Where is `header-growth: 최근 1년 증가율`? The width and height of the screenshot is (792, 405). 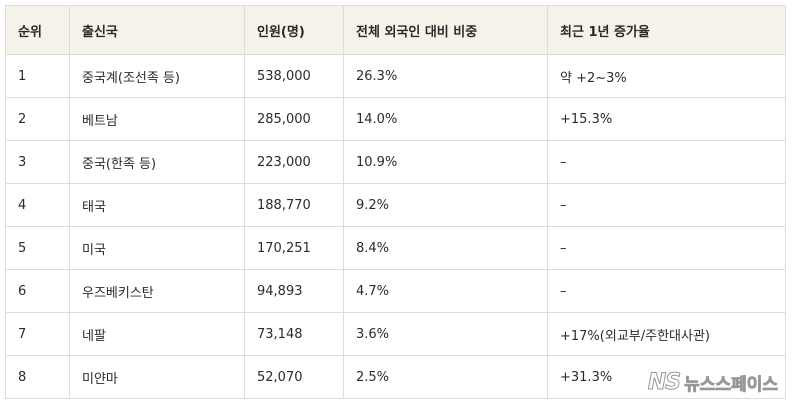 header-growth: 최근 1년 증가율 is located at coordinates (666, 30).